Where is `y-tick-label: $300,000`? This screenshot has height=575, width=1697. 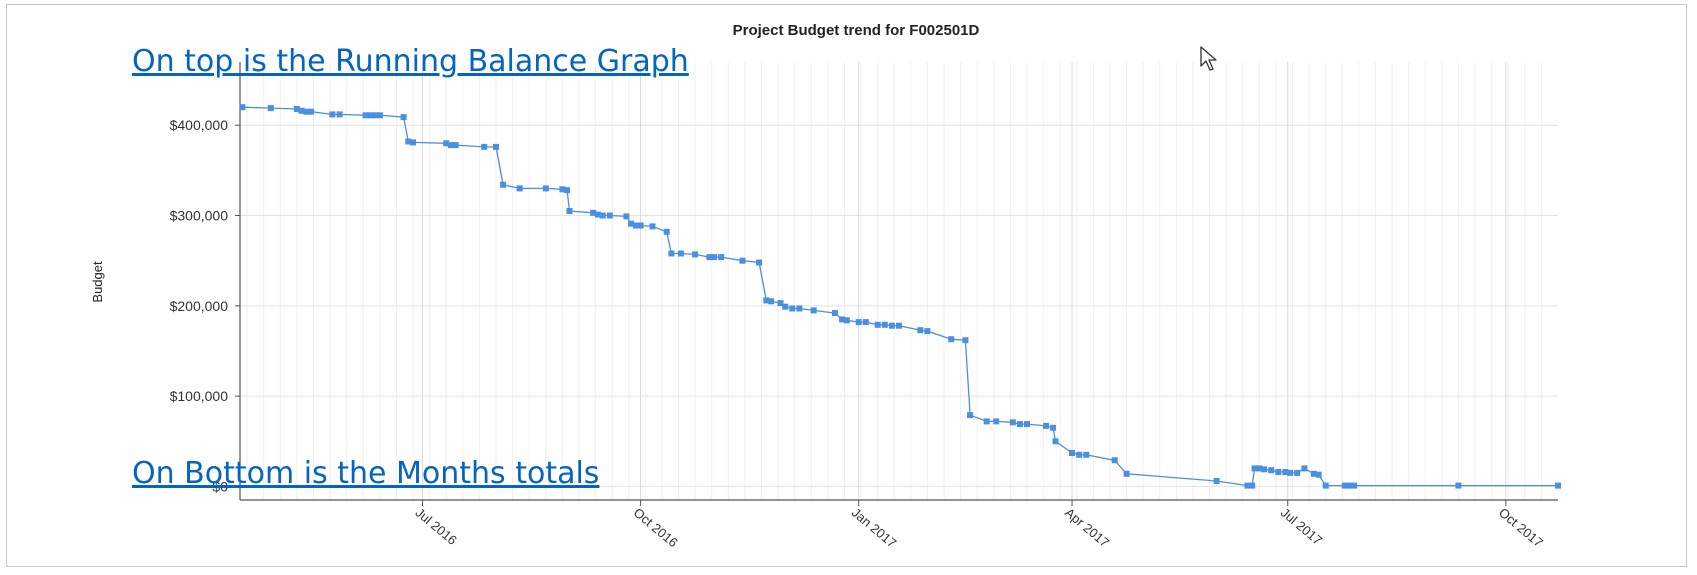 y-tick-label: $300,000 is located at coordinates (199, 216).